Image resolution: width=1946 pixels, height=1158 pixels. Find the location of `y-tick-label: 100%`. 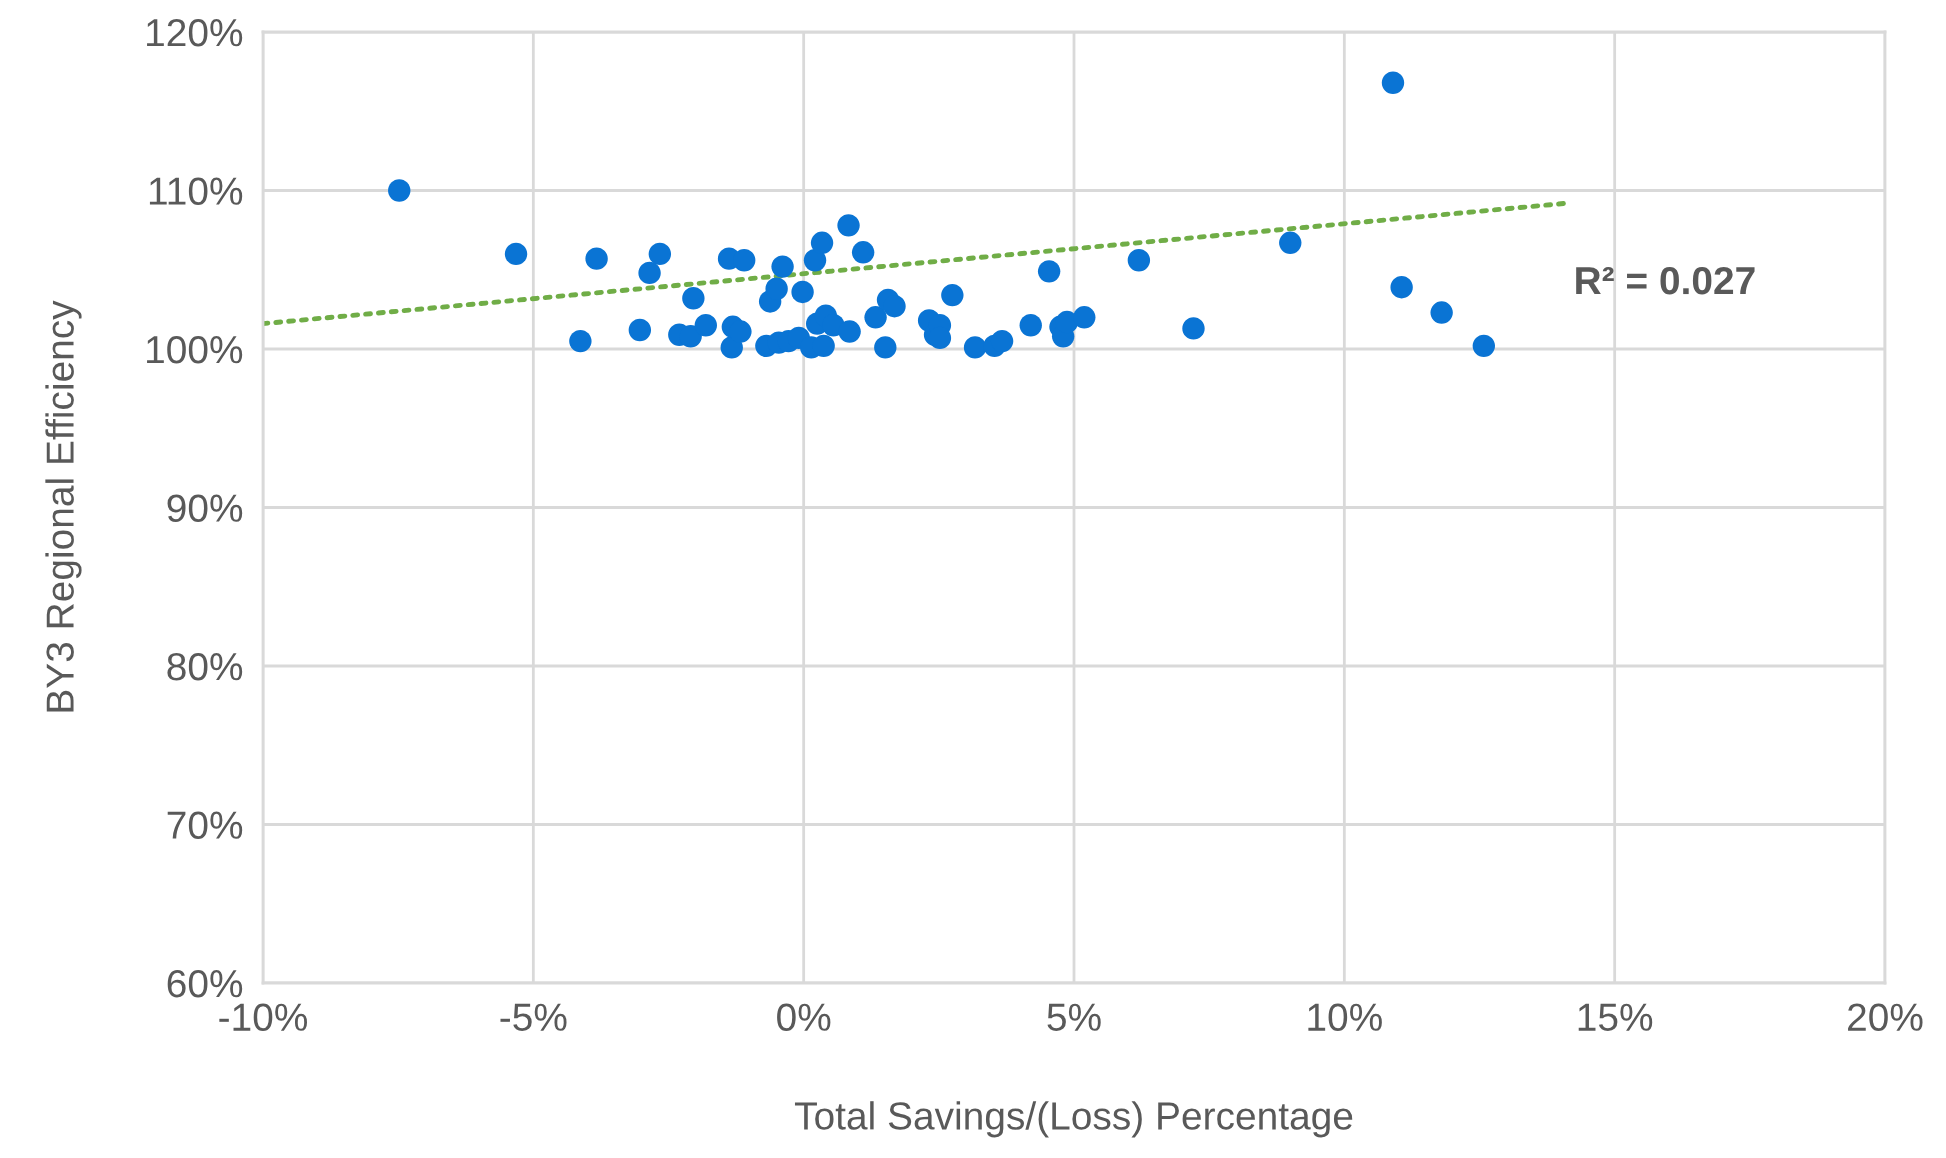

y-tick-label: 100% is located at coordinates (195, 349).